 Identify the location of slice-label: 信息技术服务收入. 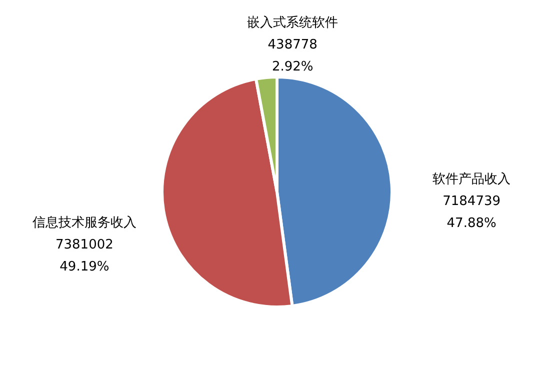
(84, 223).